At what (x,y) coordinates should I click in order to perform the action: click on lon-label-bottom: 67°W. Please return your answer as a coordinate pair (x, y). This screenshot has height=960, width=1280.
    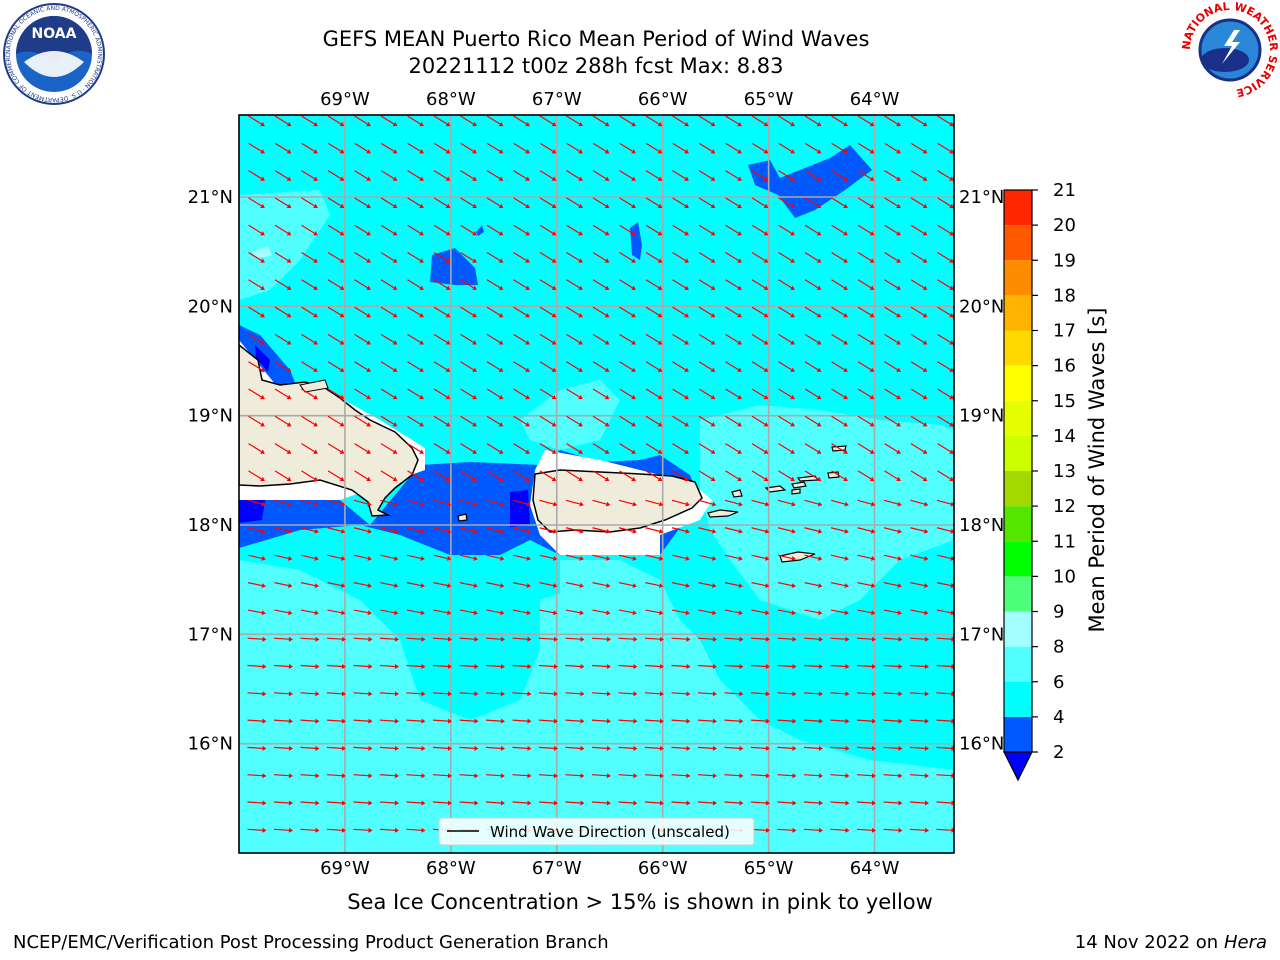
    Looking at the image, I should click on (557, 868).